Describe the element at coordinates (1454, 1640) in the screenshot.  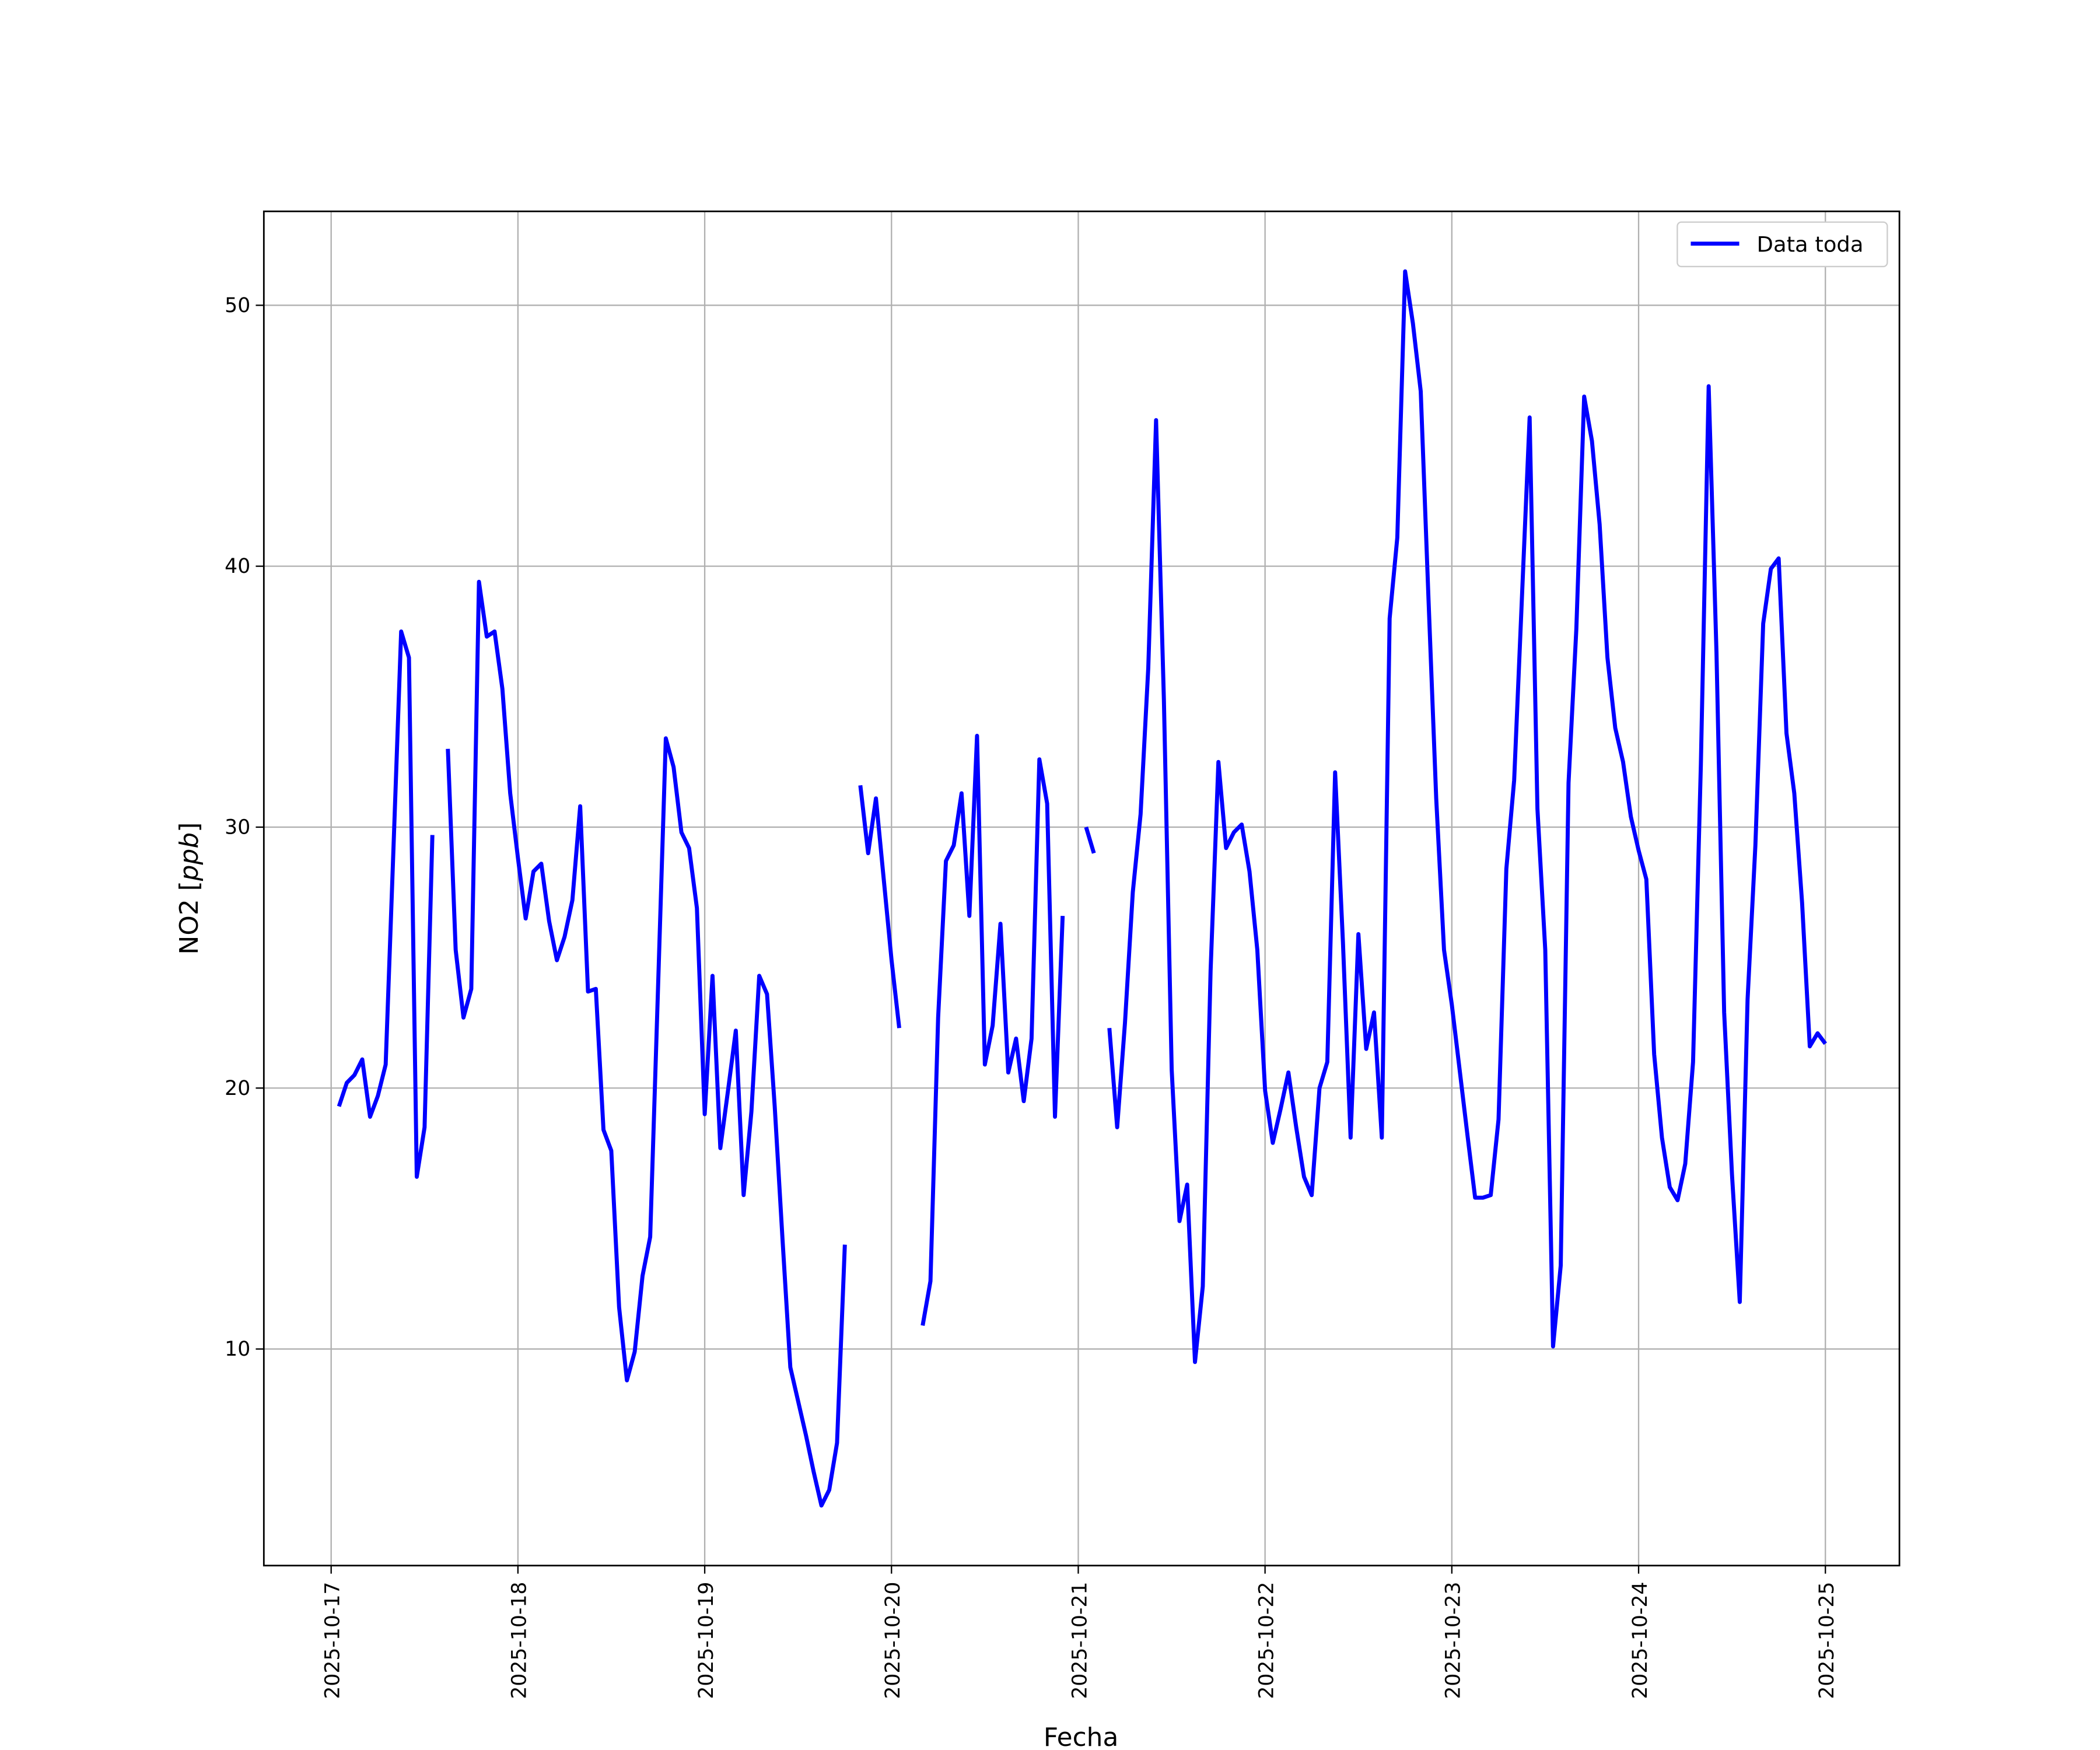
I see `x-tick-label: 2025-10-23` at that location.